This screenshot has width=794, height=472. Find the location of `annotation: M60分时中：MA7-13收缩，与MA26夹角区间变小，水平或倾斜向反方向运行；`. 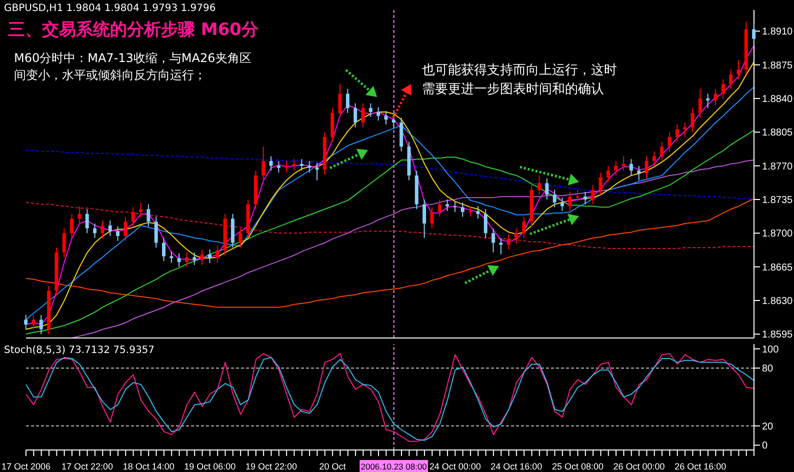

annotation: M60分时中：MA7-13收缩，与MA26夹角区间变小，水平或倾斜向反方向运行； is located at coordinates (133, 67).